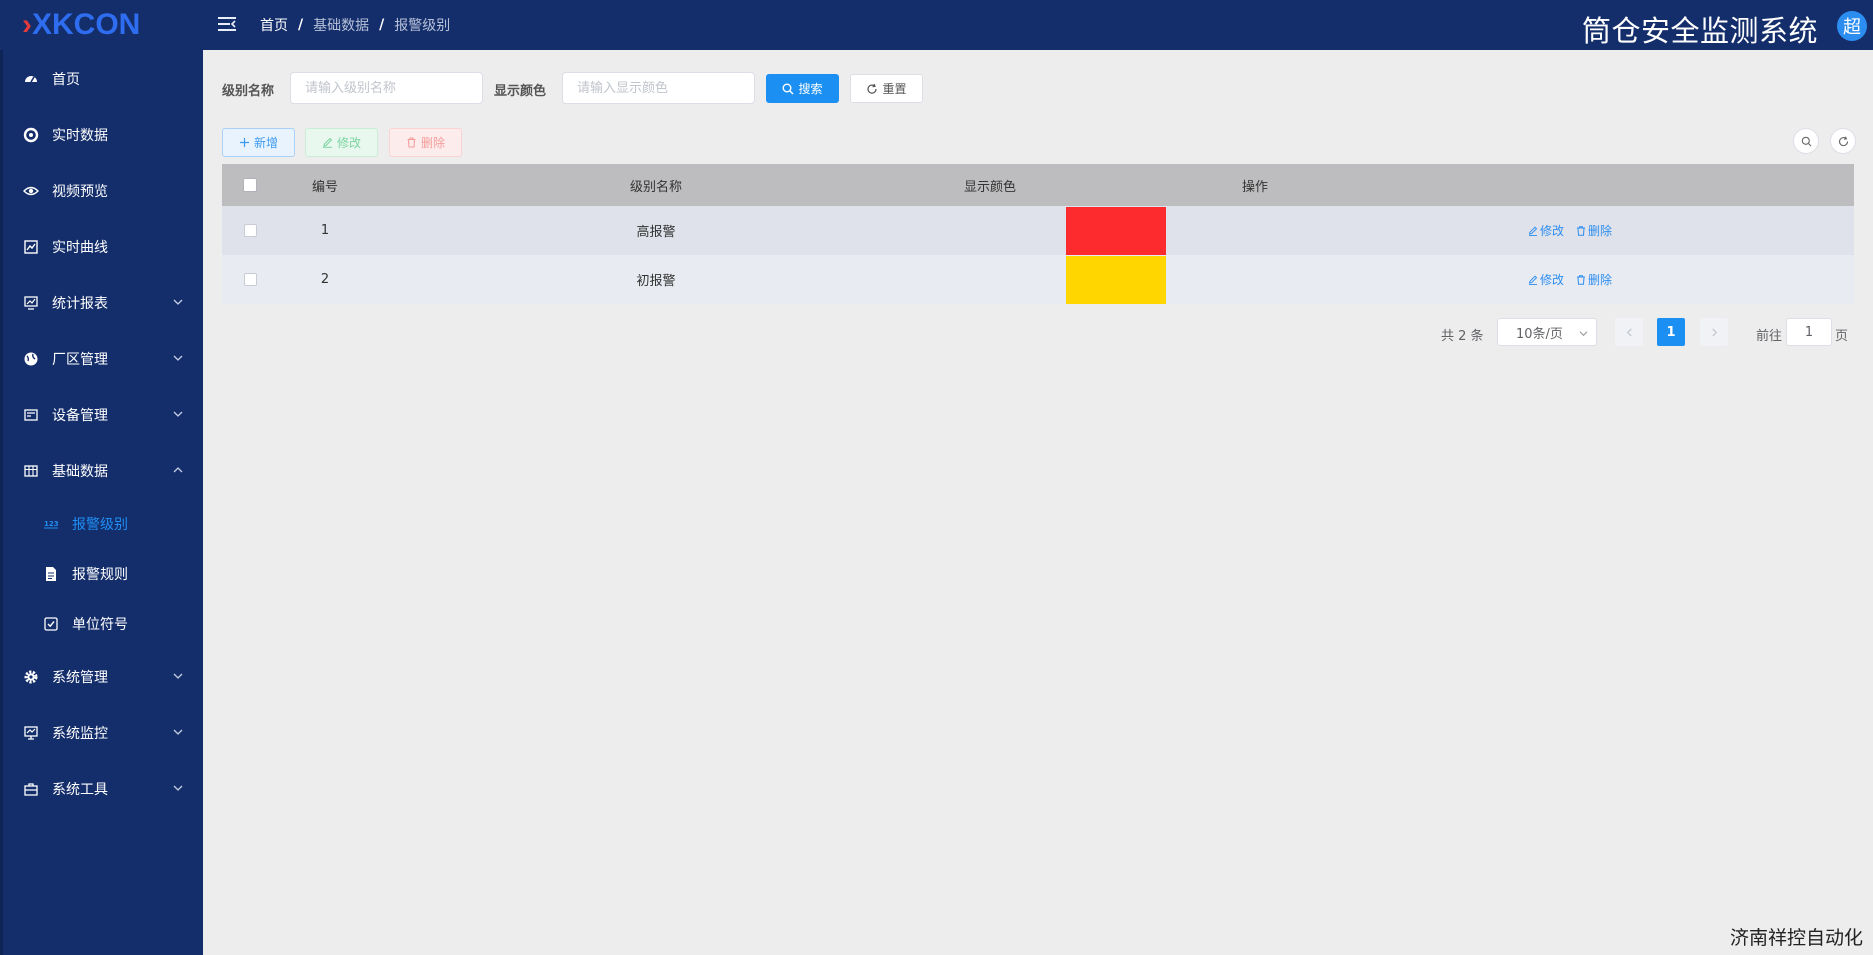 The height and width of the screenshot is (955, 1873). Describe the element at coordinates (1533, 279) in the screenshot. I see `edit-icon` at that location.